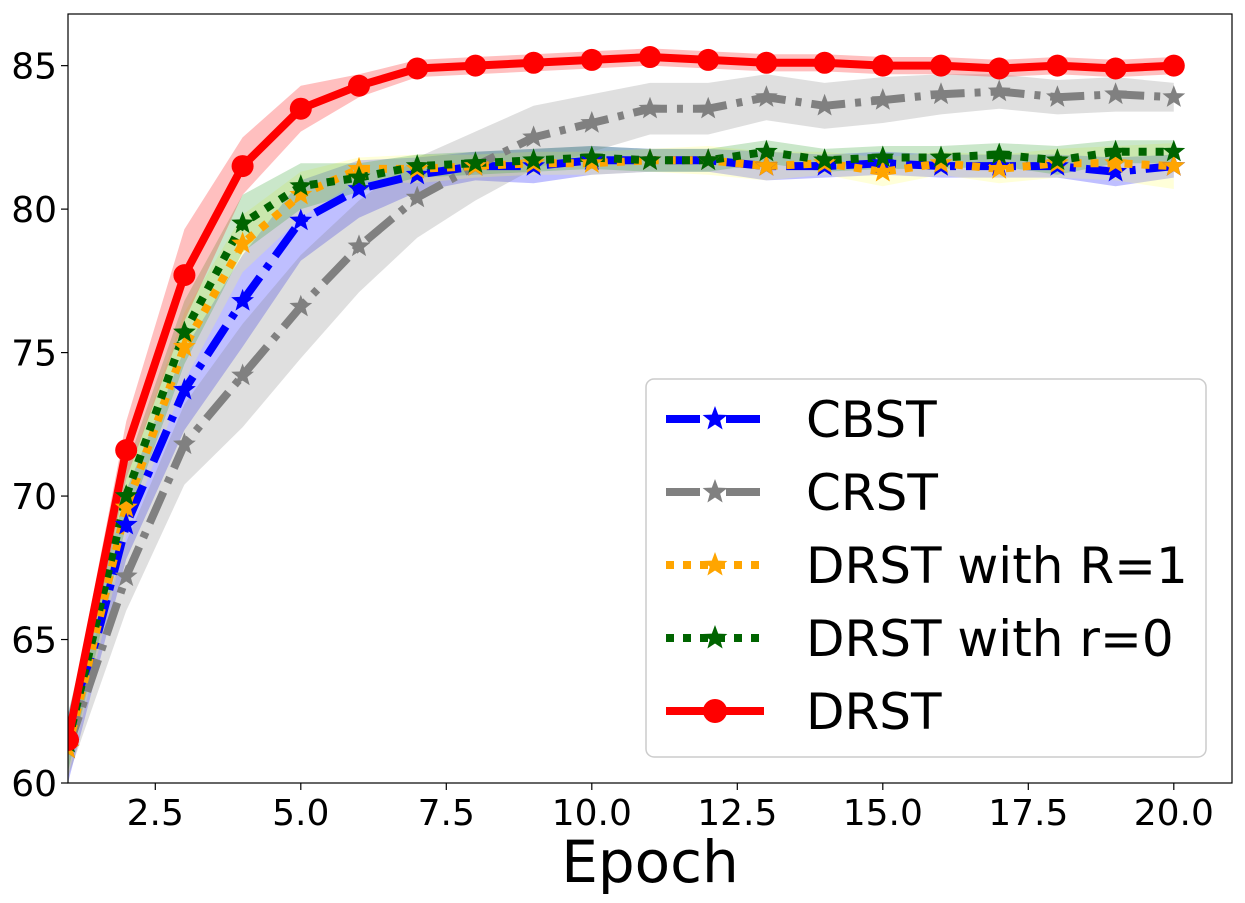 This screenshot has height=903, width=1245. I want to click on x-tick-label: 5.0, so click(300, 813).